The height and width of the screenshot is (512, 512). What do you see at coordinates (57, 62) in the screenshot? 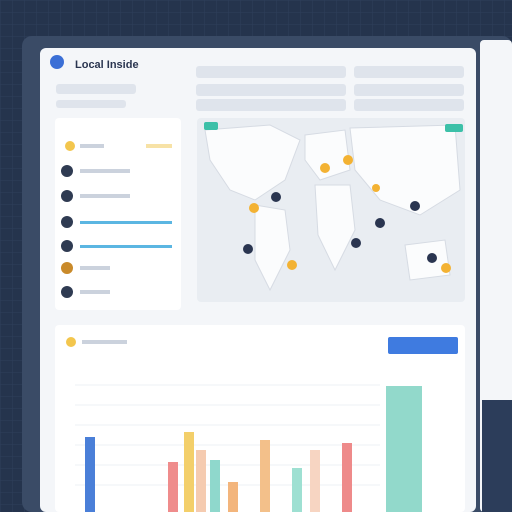
I see `logo` at bounding box center [57, 62].